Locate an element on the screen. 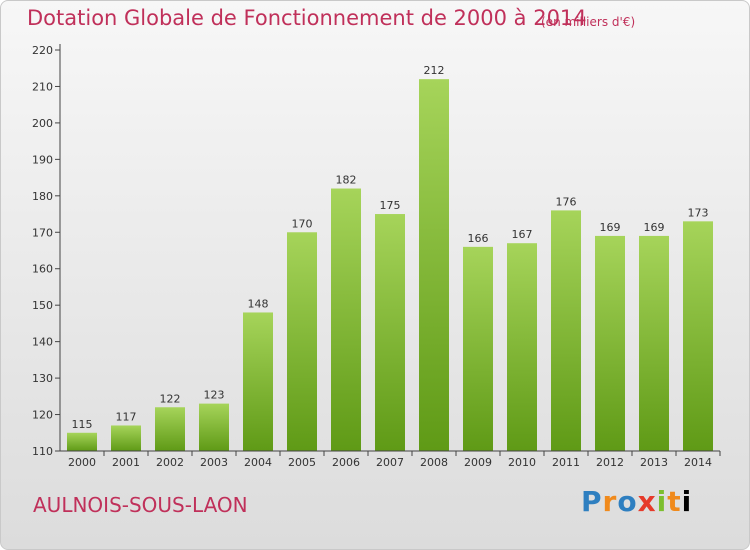 The image size is (750, 550). y-tick-label: 170 is located at coordinates (42, 232).